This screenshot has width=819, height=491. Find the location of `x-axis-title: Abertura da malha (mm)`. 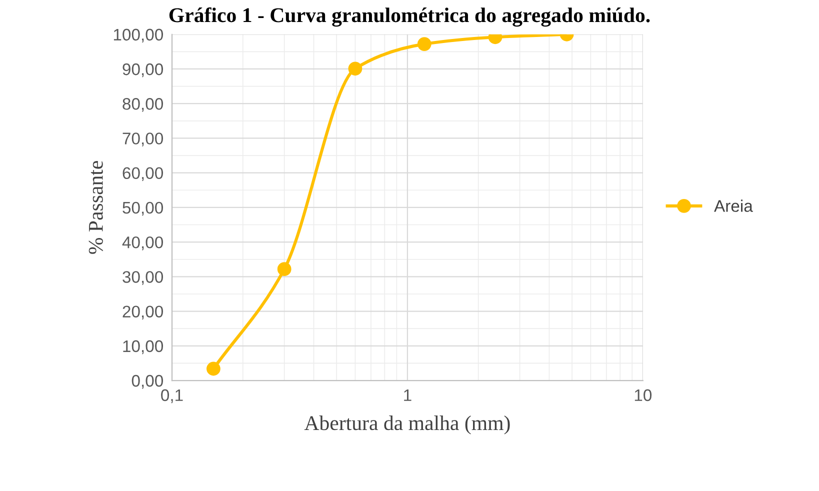

x-axis-title: Abertura da malha (mm) is located at coordinates (407, 425).